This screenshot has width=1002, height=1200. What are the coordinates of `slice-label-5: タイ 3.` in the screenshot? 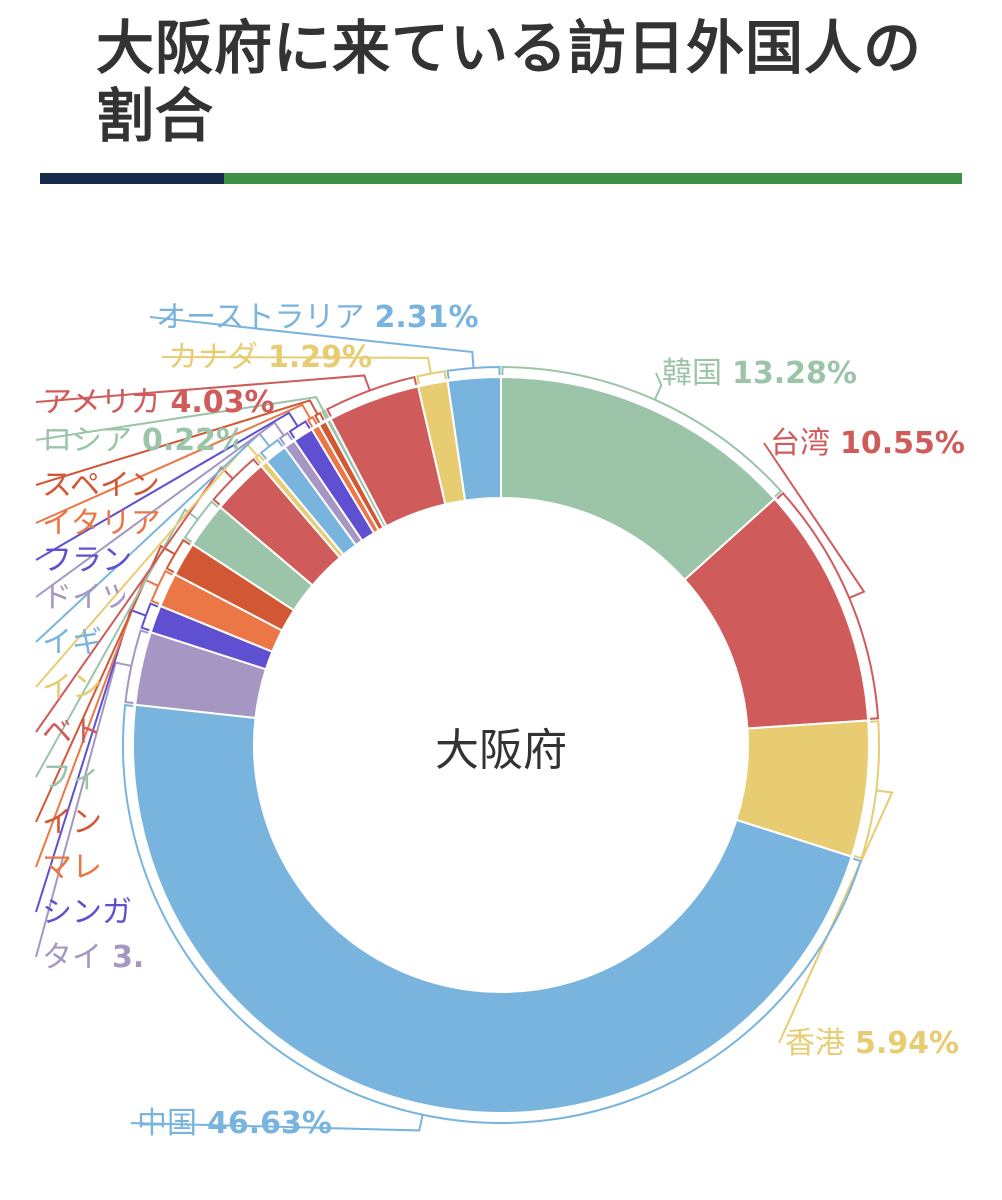 It's located at (93, 957).